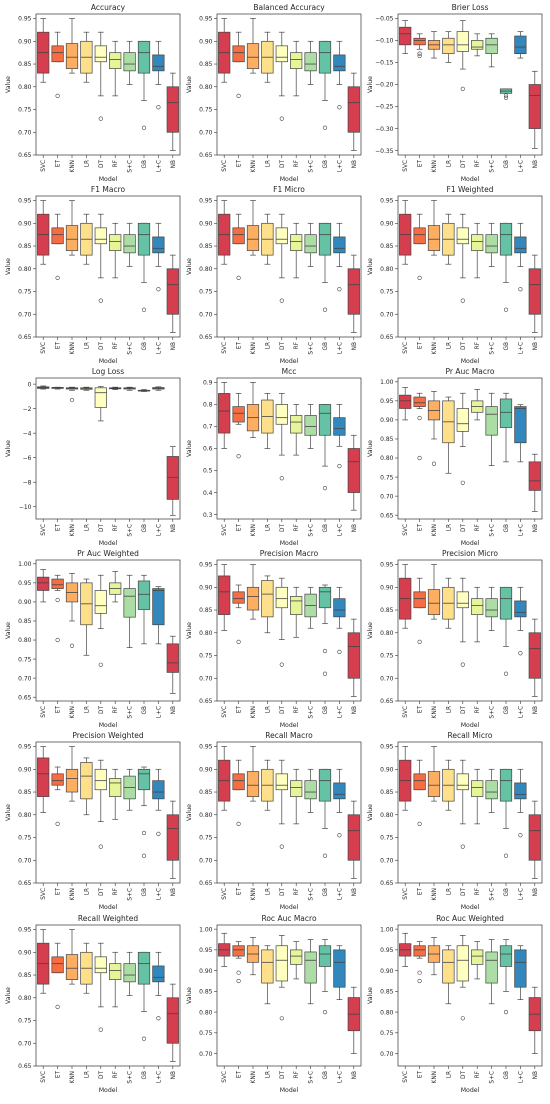 This screenshot has width=550, height=1104. Describe the element at coordinates (449, 1074) in the screenshot. I see `x-tick-label: LR` at that location.